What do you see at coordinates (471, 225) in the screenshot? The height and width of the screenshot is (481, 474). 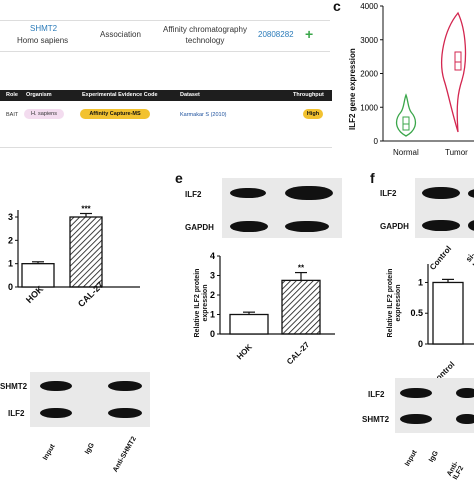 I see `band-f-gapdh-si` at bounding box center [471, 225].